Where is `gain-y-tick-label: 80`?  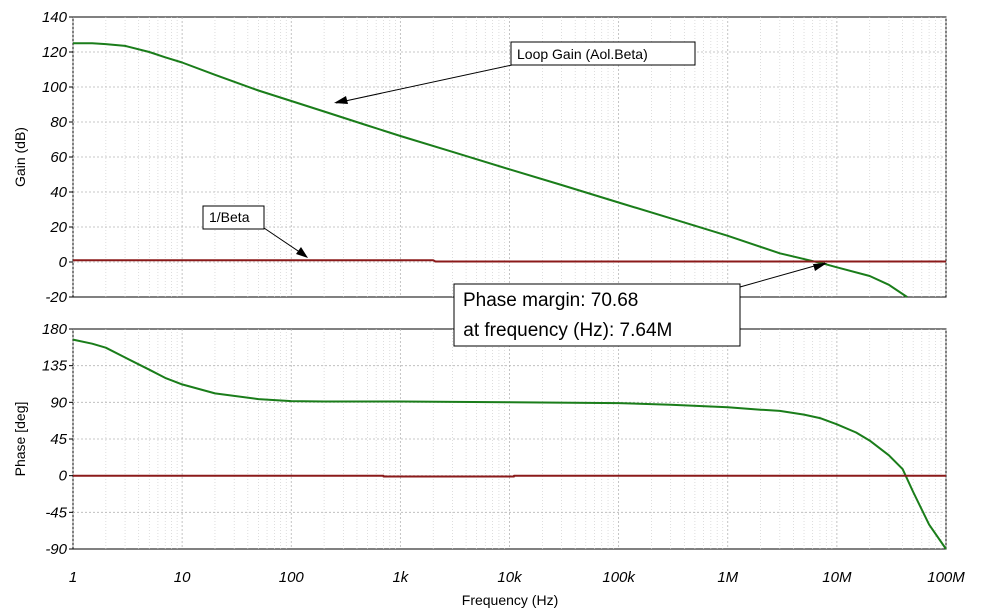 gain-y-tick-label: 80 is located at coordinates (58, 122).